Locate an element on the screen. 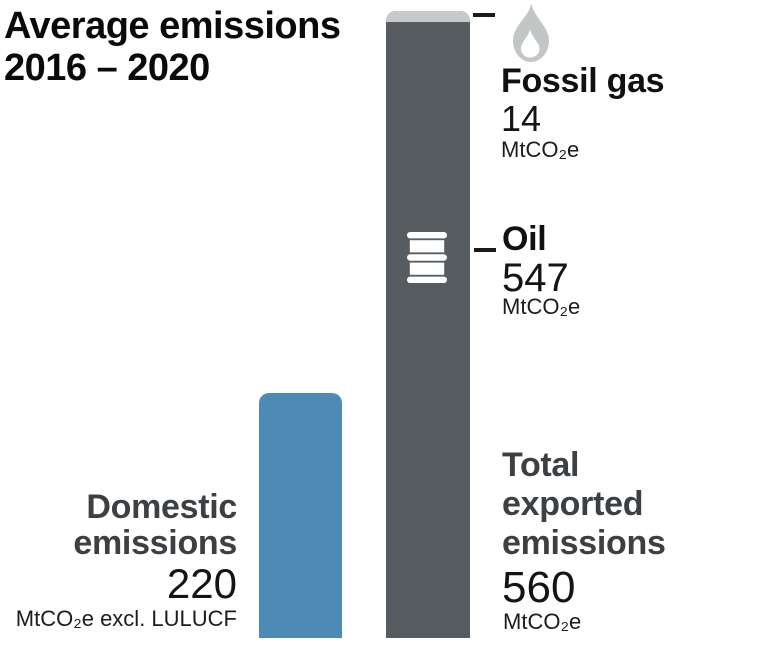 The height and width of the screenshot is (651, 777). fossil-gas-tick is located at coordinates (484, 15).